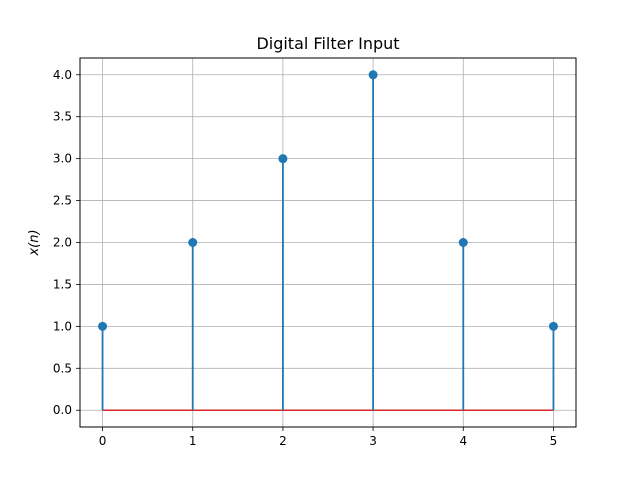  What do you see at coordinates (62, 201) in the screenshot?
I see `y-tick-label: 2.5` at bounding box center [62, 201].